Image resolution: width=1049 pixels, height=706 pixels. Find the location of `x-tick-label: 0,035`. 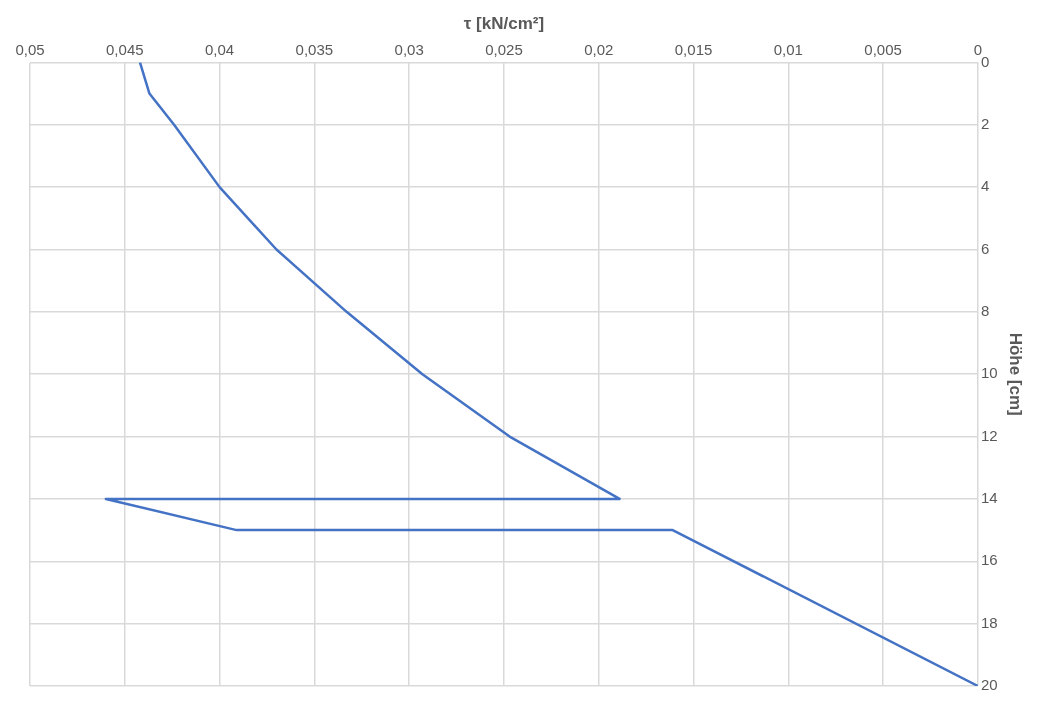

x-tick-label: 0,035 is located at coordinates (314, 49).